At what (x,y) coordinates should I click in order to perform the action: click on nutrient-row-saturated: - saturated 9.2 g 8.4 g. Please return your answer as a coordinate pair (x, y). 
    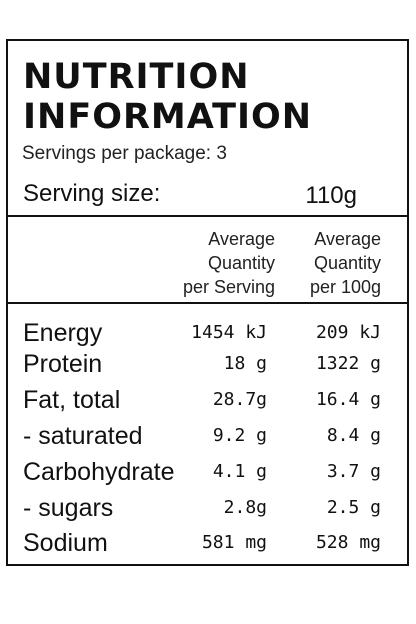
    Looking at the image, I should click on (207, 436).